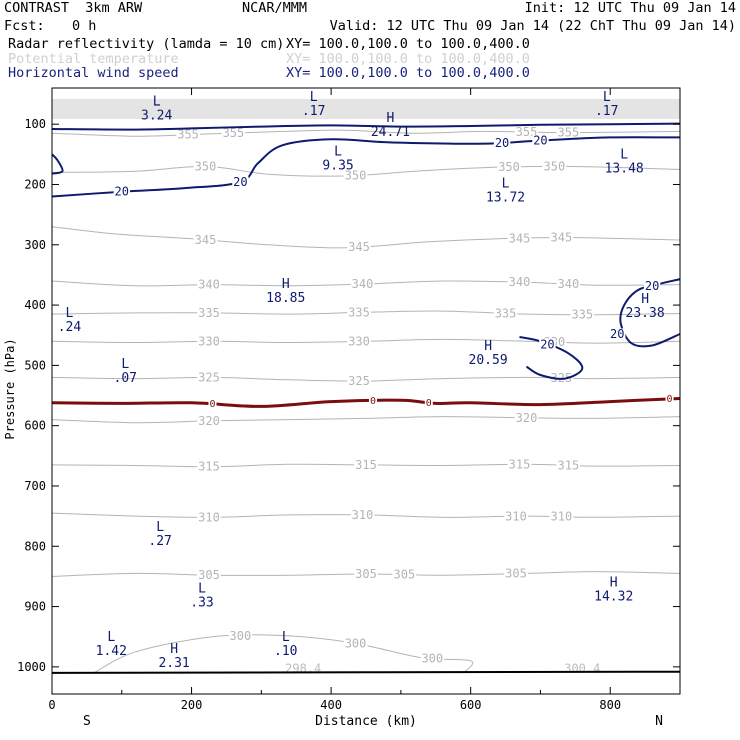  Describe the element at coordinates (35, 365) in the screenshot. I see `y-tick-label: 500` at that location.